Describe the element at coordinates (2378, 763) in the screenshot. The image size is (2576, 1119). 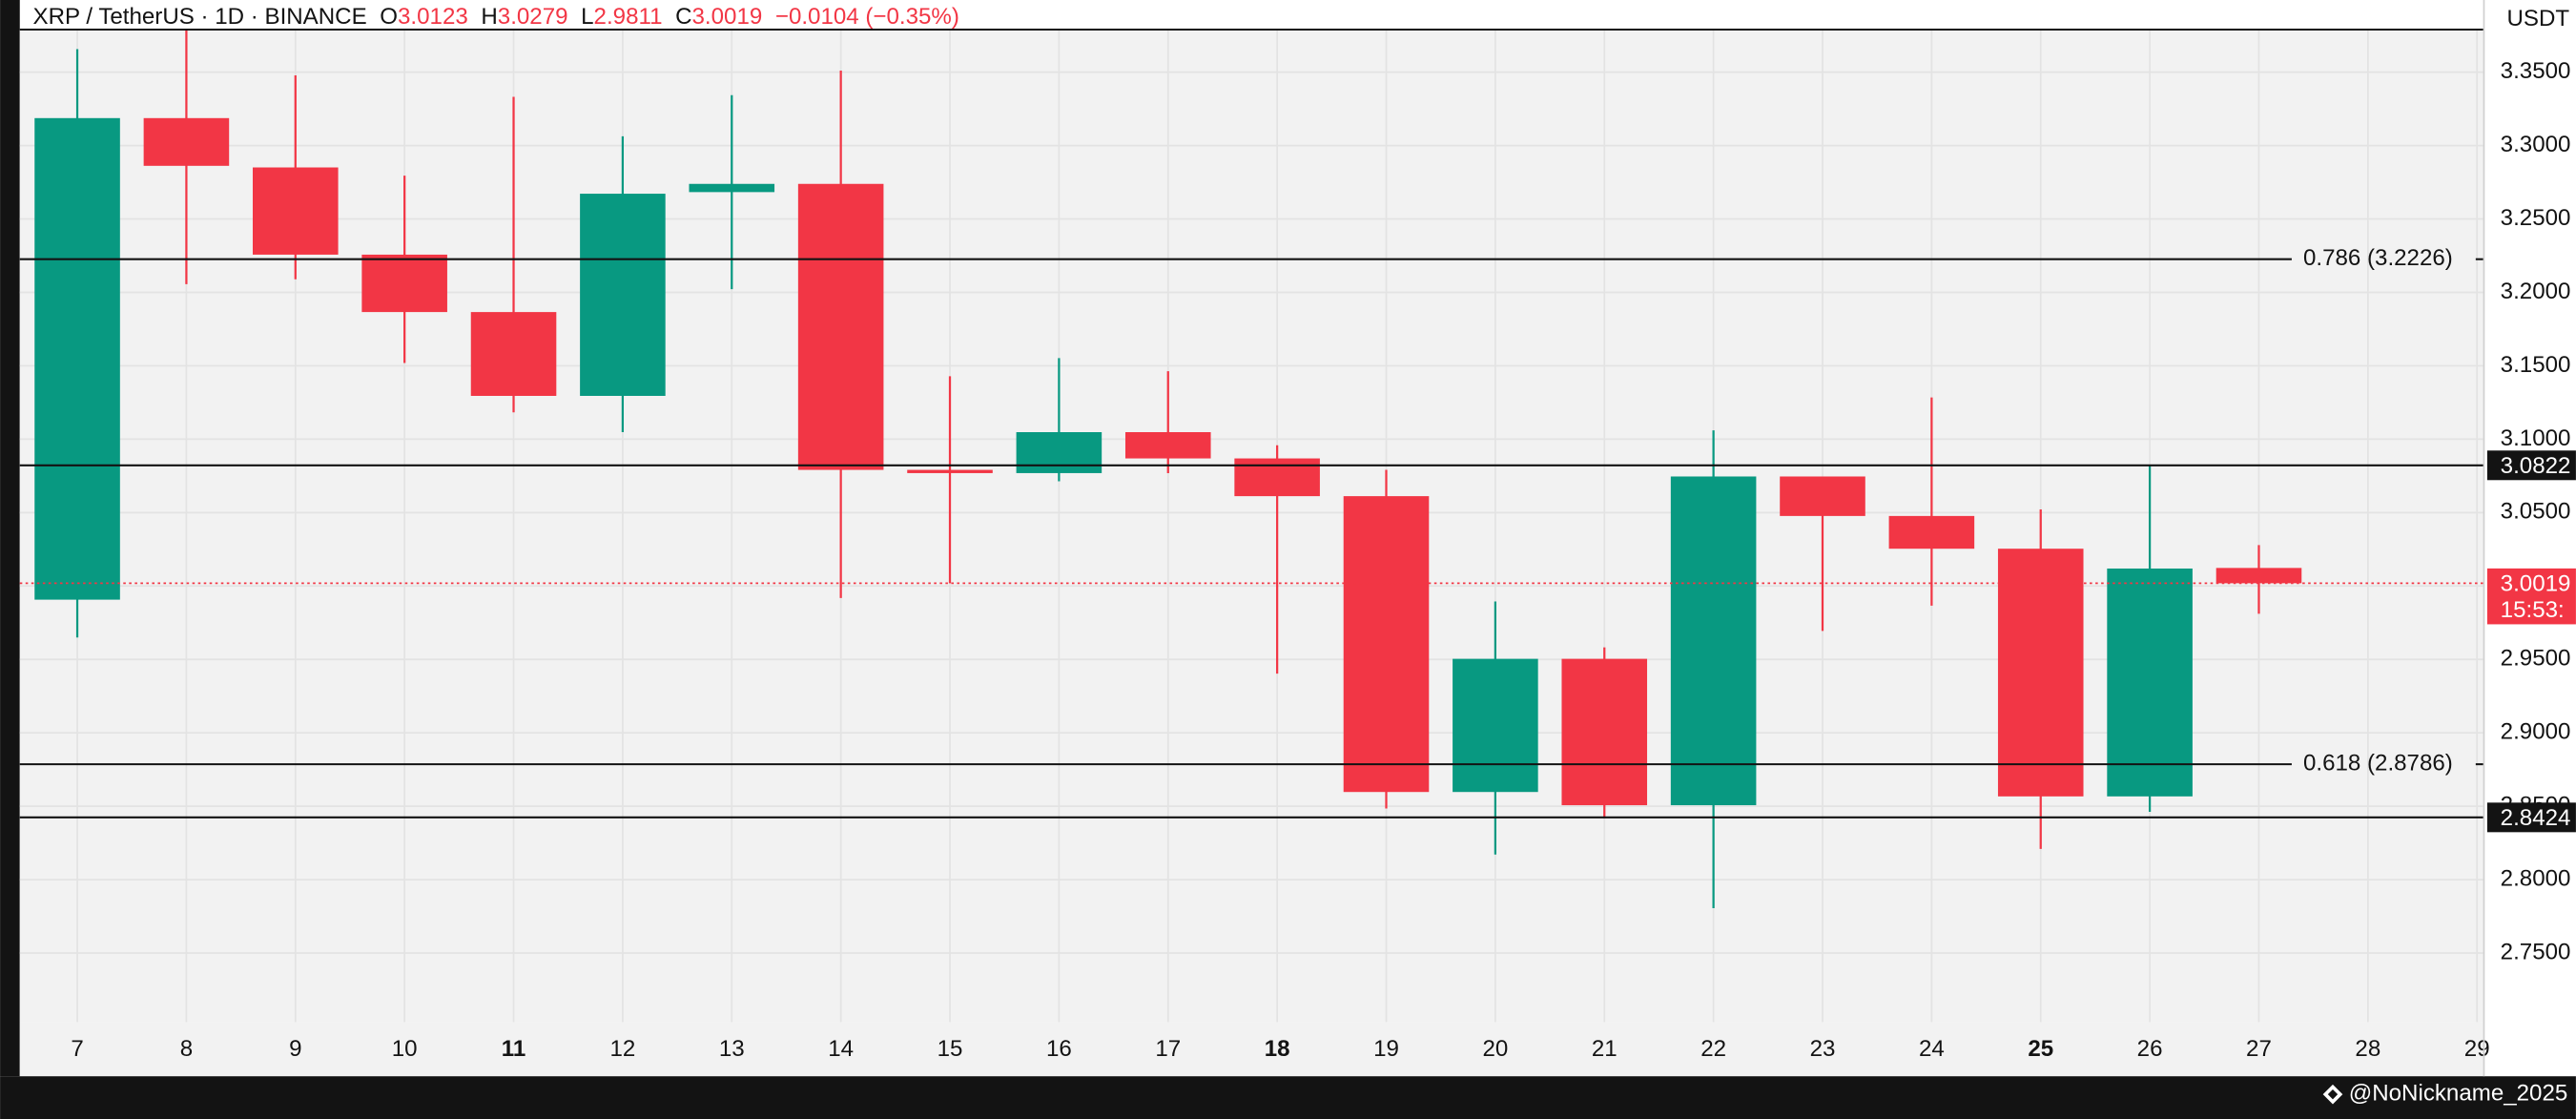
I see `fib-label: 0.618 (2.8786)` at that location.